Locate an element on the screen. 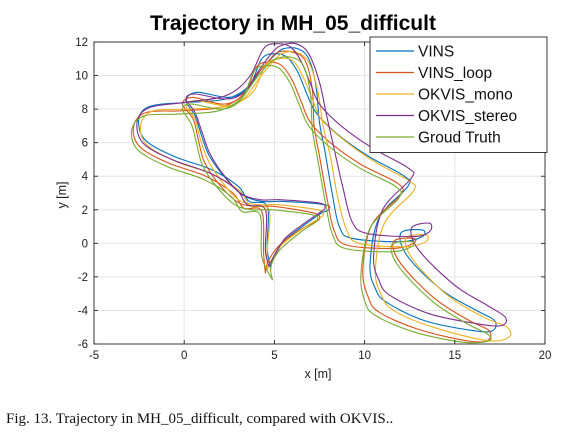 The width and height of the screenshot is (563, 434). y-tick-label: 12 is located at coordinates (81, 43).